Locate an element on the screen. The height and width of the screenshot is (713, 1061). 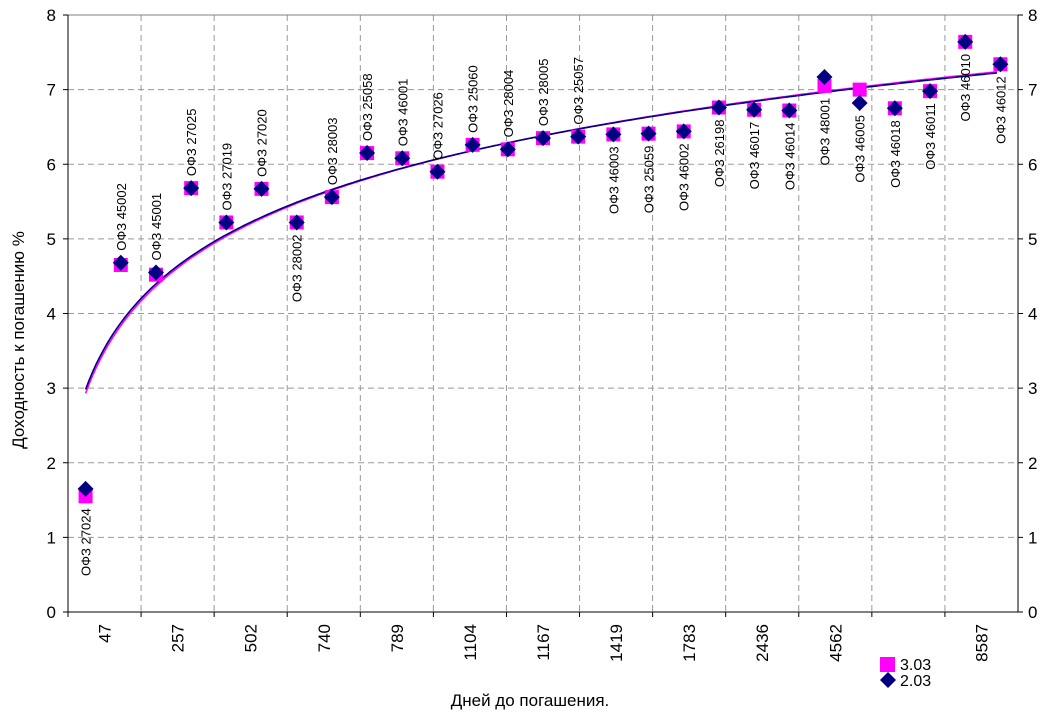
y-tick-label: 1 is located at coordinates (51, 537).